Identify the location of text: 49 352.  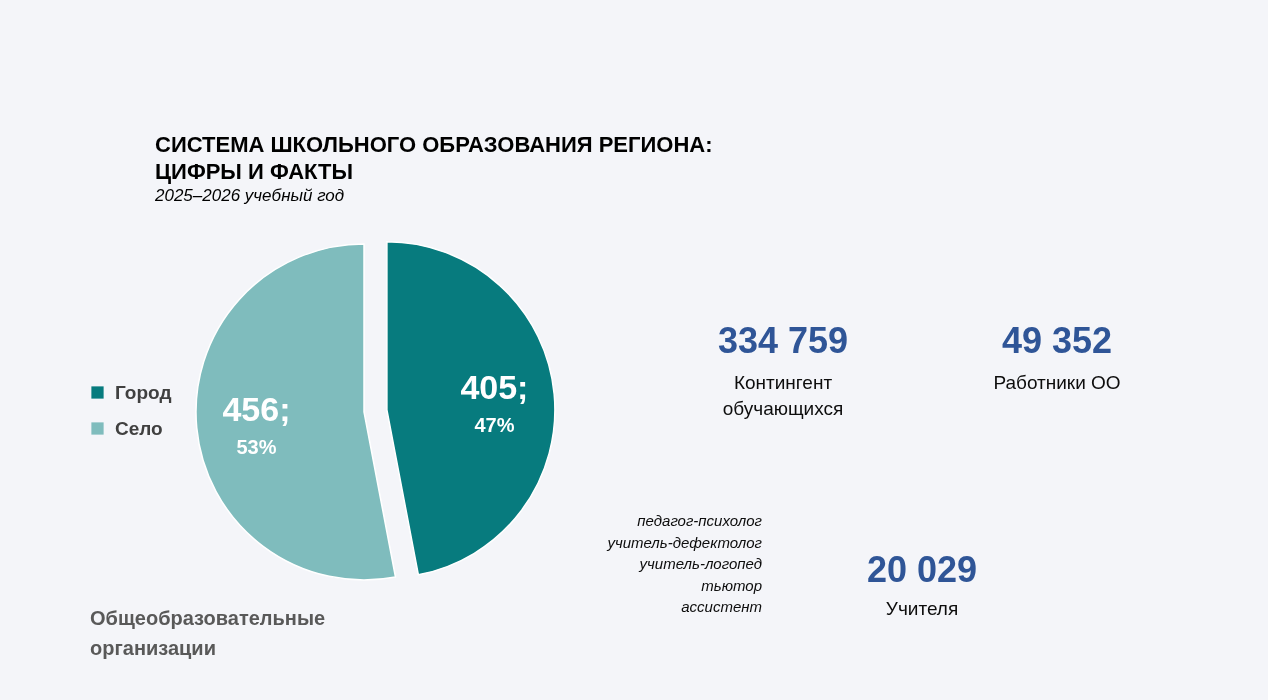
(1057, 340).